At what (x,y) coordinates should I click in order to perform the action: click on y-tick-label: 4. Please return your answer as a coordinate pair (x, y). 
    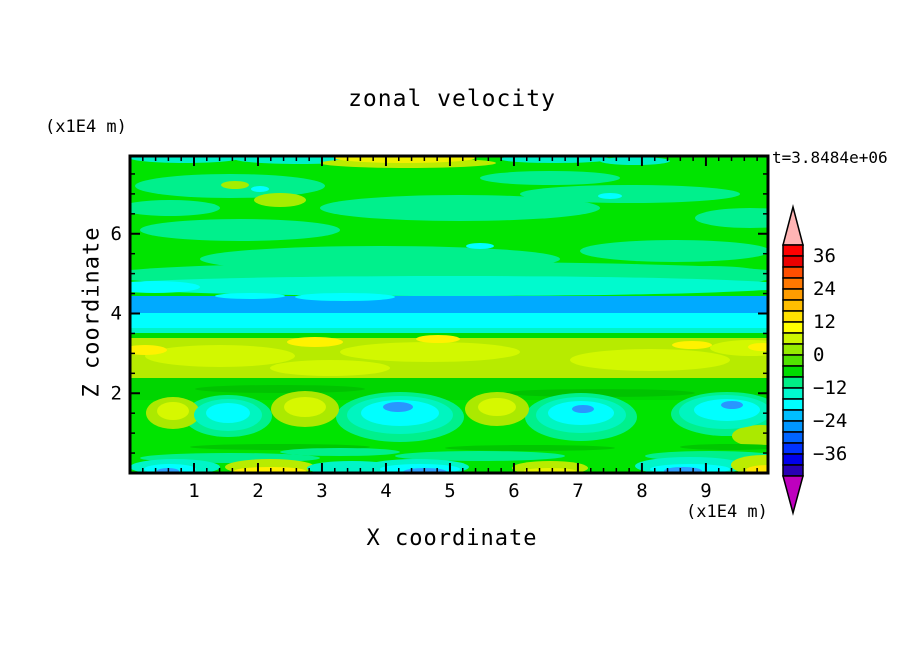
    Looking at the image, I should click on (116, 314).